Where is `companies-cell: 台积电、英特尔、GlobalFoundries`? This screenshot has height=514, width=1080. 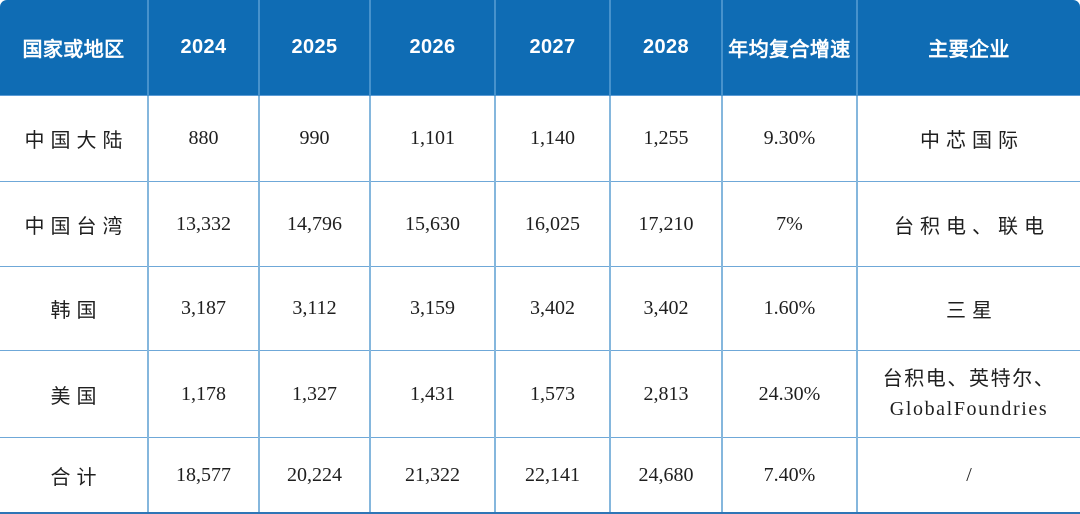 companies-cell: 台积电、英特尔、GlobalFoundries is located at coordinates (968, 394).